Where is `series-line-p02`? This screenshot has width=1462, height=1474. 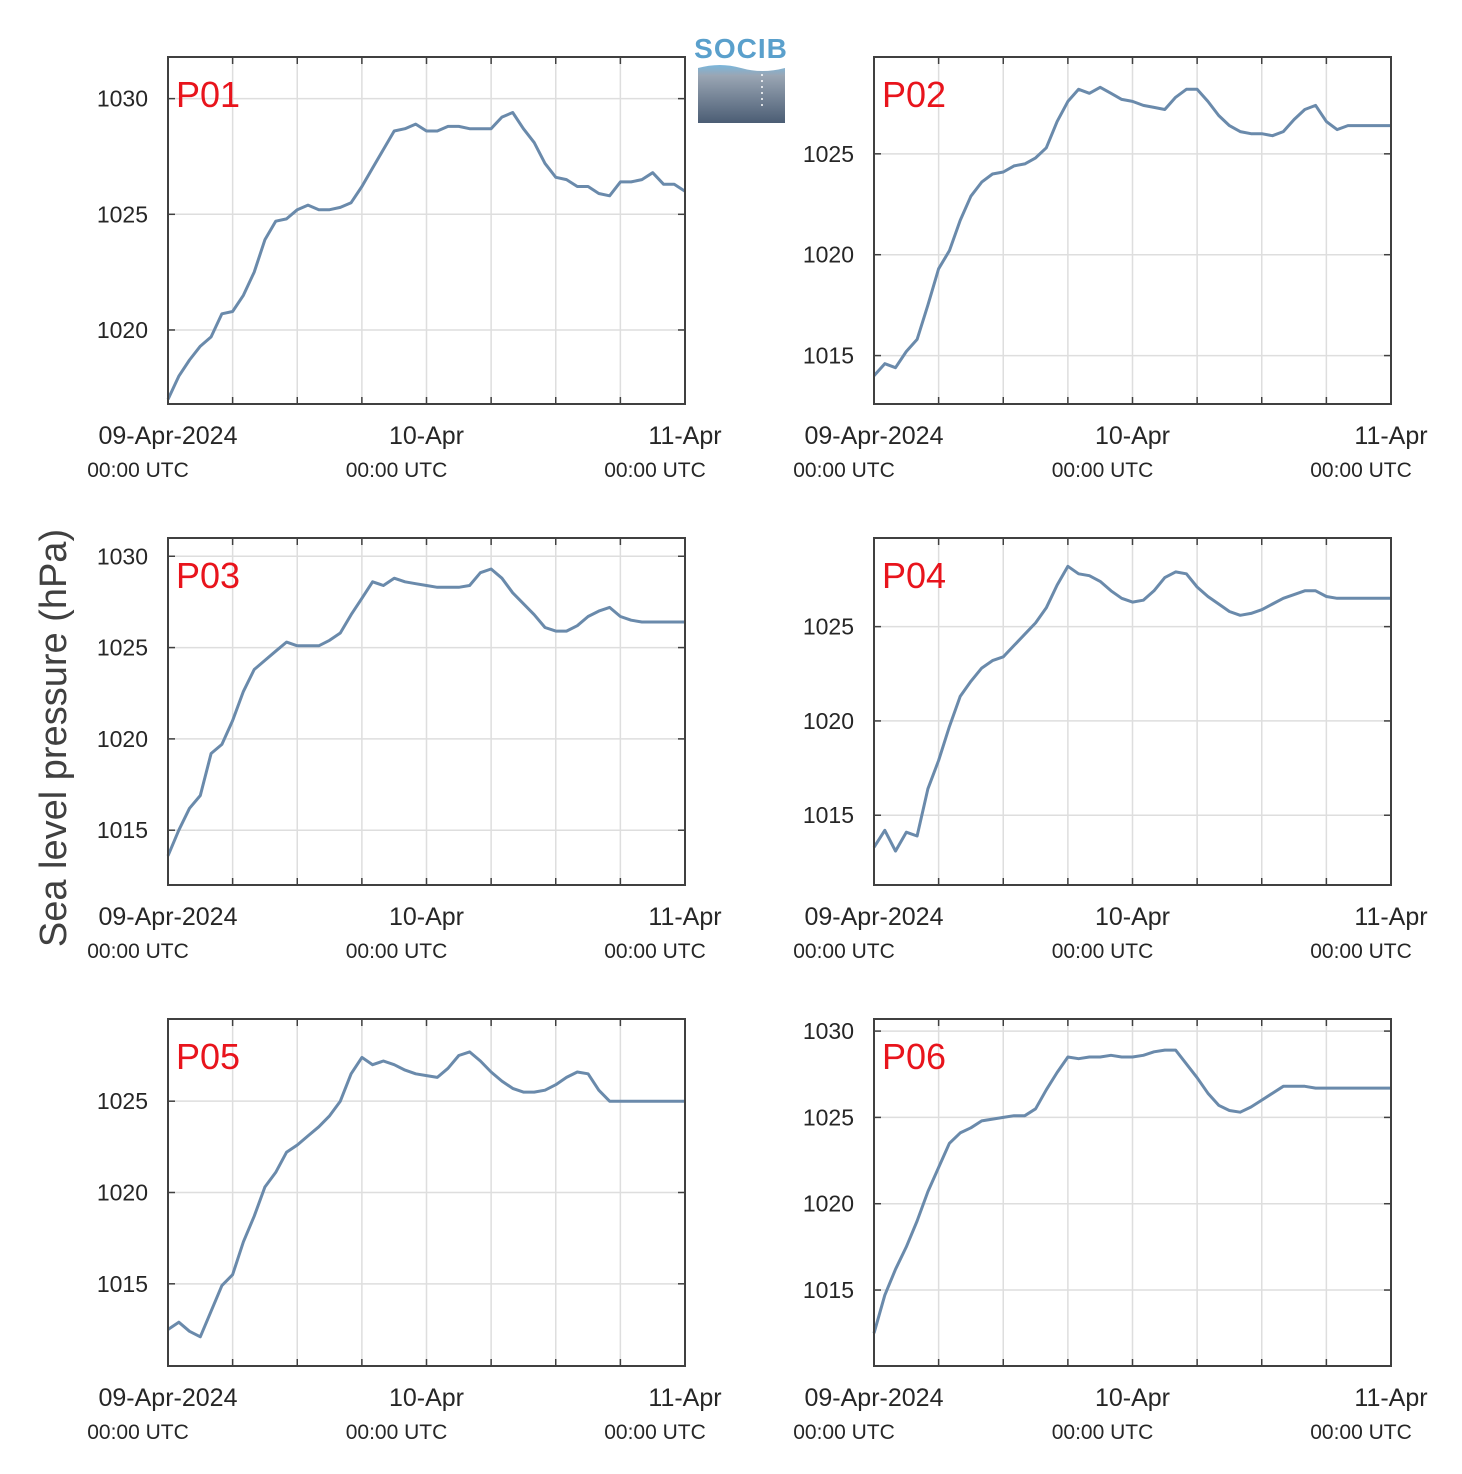 series-line-p02 is located at coordinates (1131, 231).